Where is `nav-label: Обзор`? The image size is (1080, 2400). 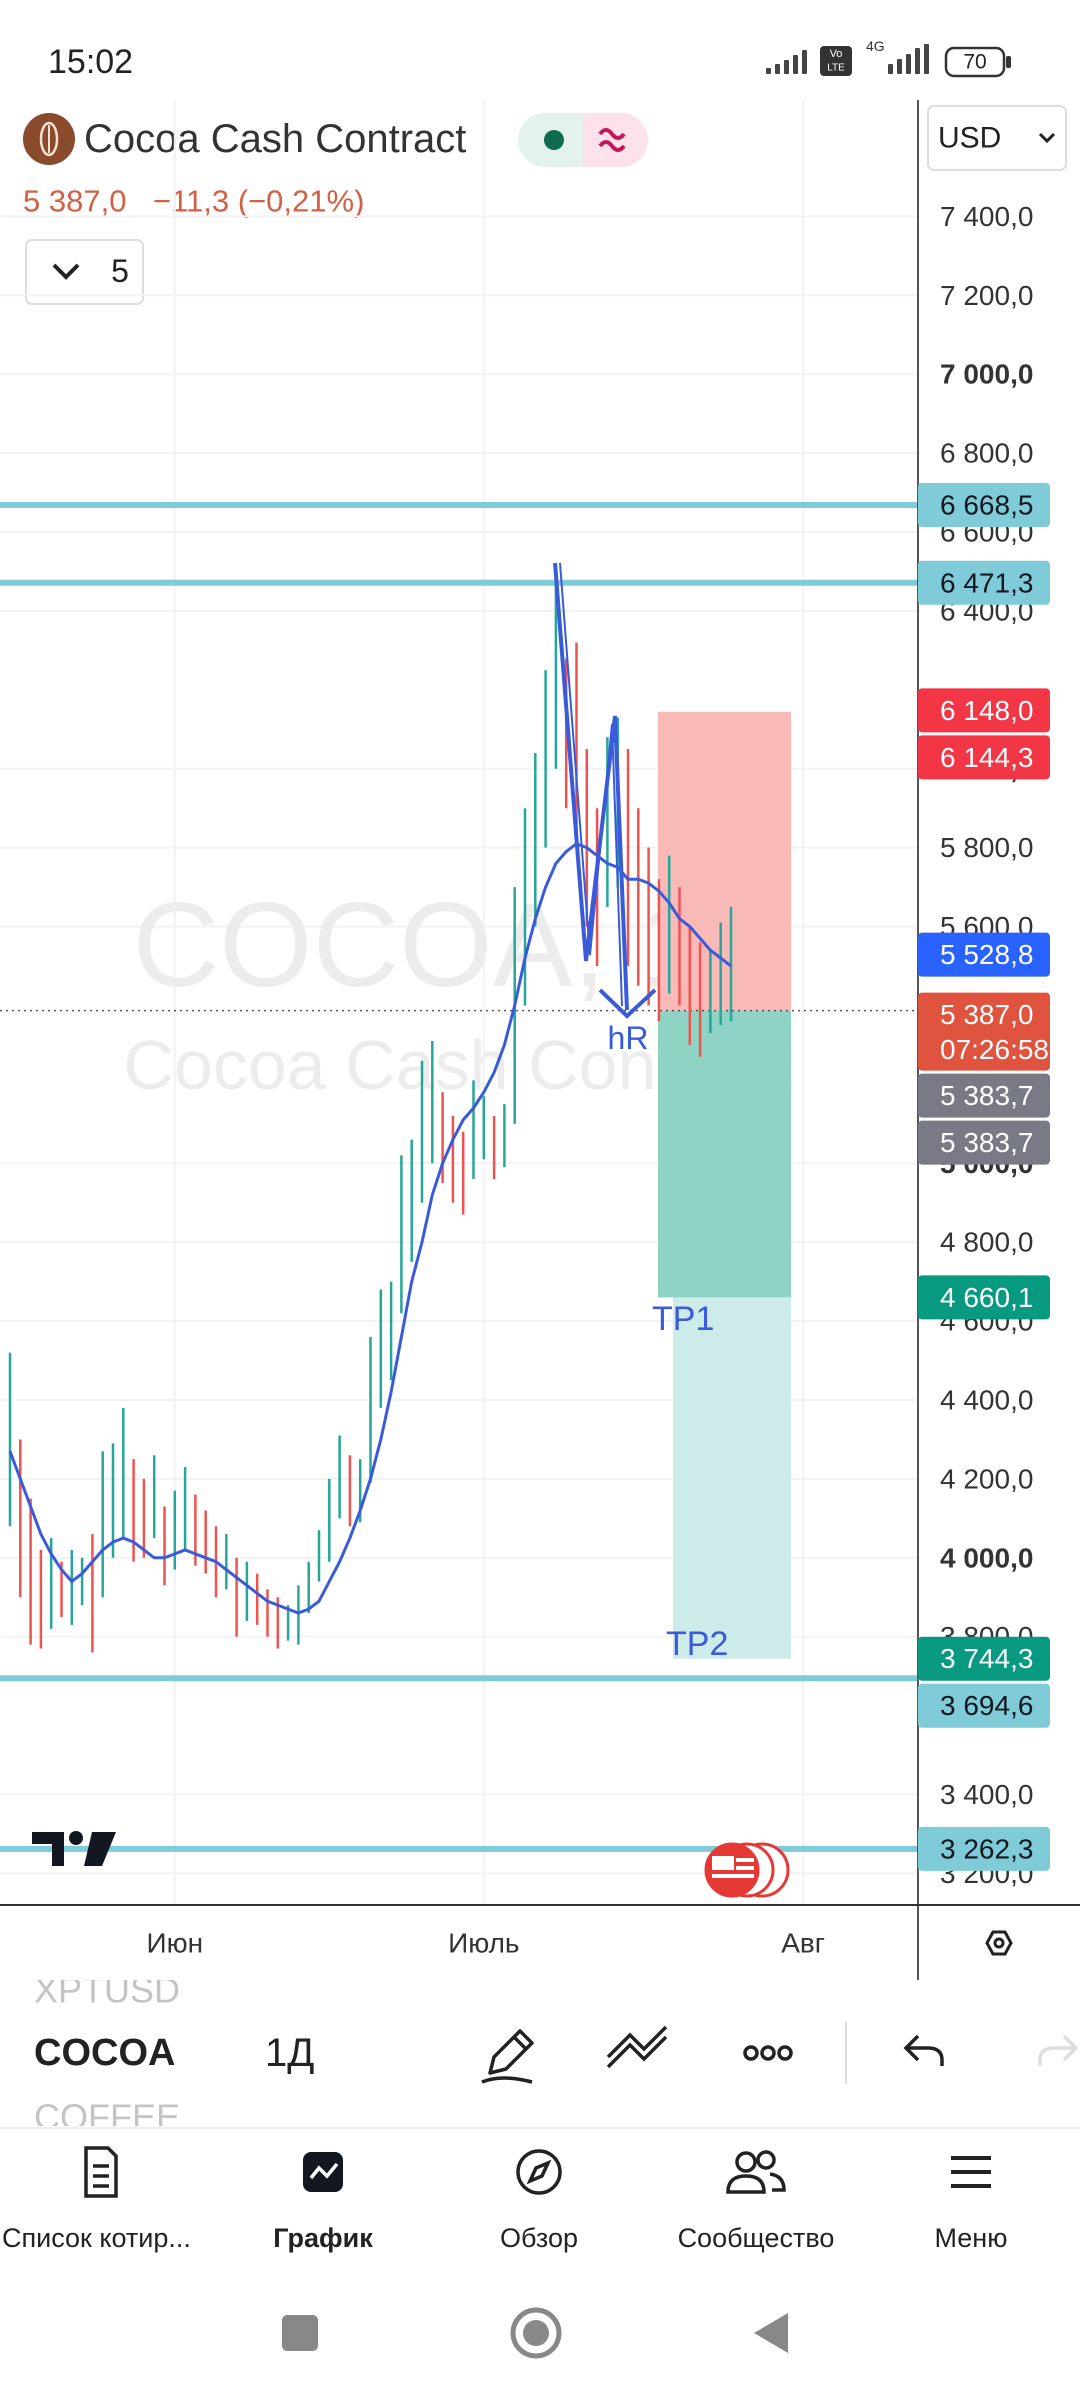
nav-label: Обзор is located at coordinates (539, 2238).